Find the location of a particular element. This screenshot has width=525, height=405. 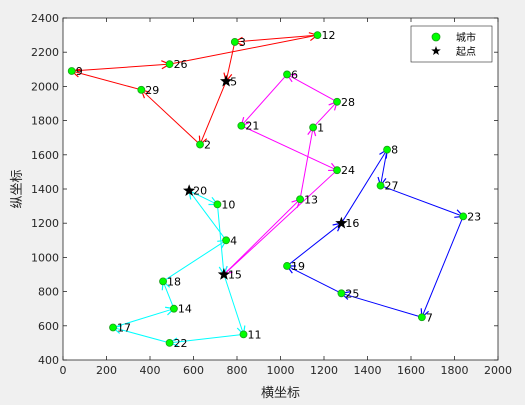

x-tick-label: 1800 is located at coordinates (455, 370).